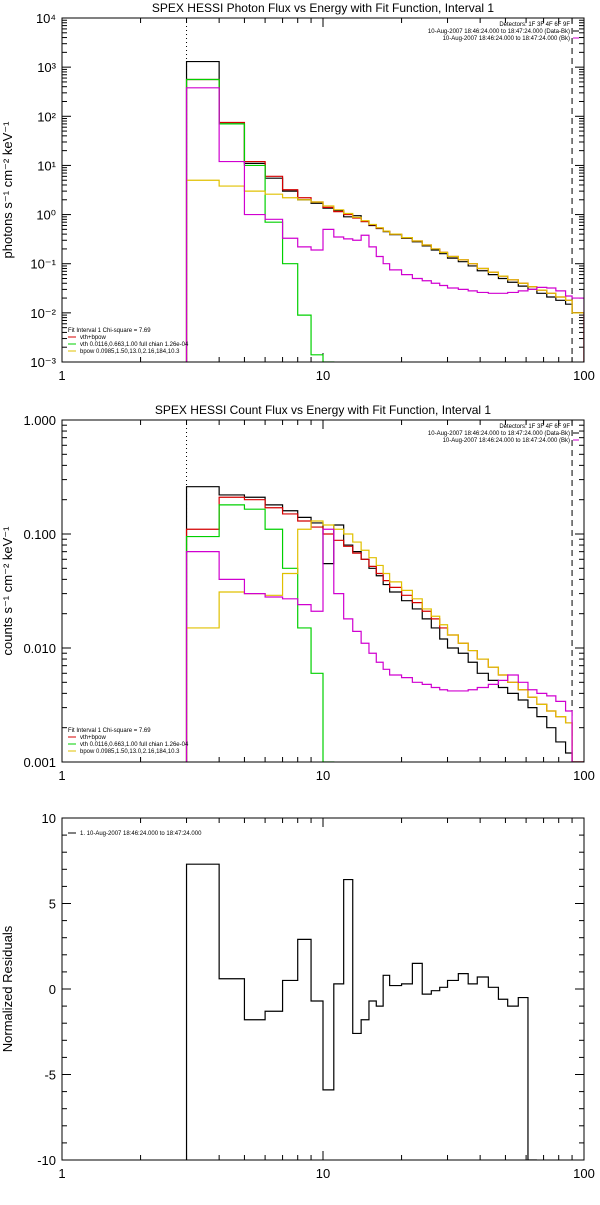 This screenshot has width=600, height=1205. Describe the element at coordinates (46, 18) in the screenshot. I see `y-tick-label: 10⁴` at that location.